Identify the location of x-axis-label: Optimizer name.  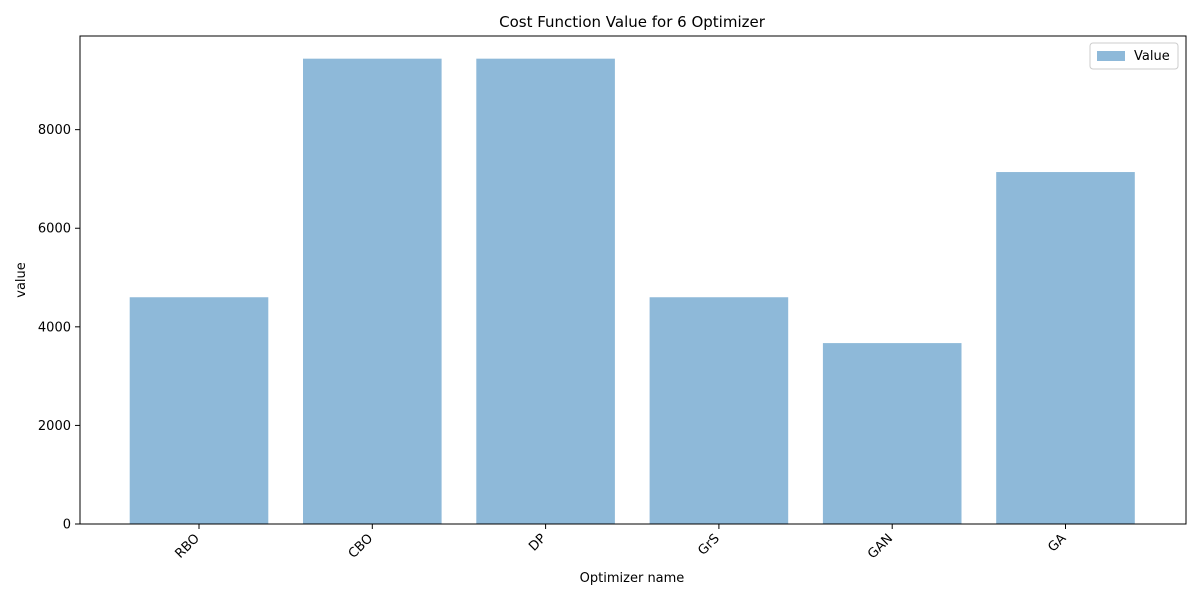
(632, 578).